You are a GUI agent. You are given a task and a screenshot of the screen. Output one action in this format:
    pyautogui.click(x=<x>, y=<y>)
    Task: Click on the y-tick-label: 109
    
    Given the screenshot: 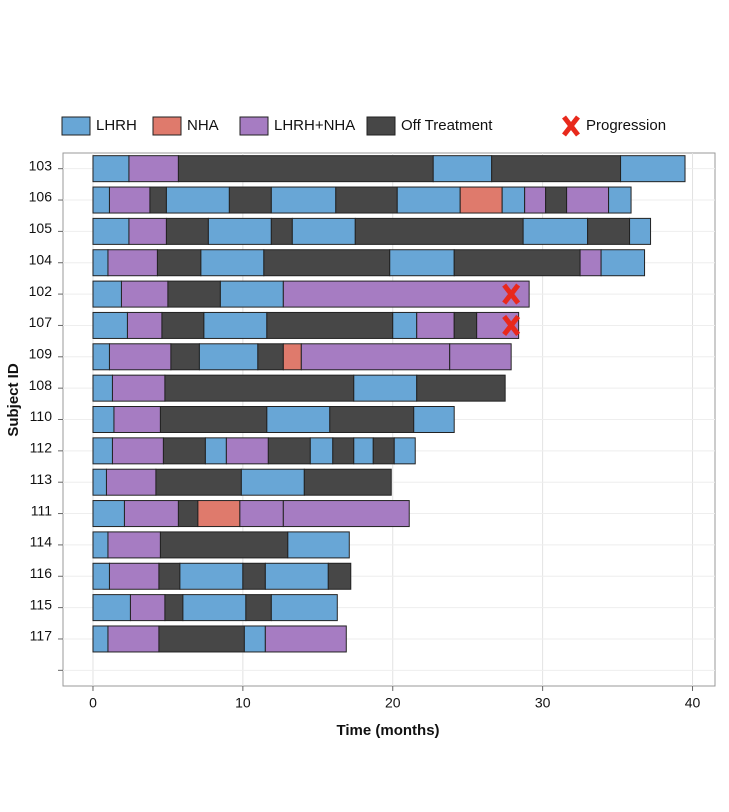 What is the action you would take?
    pyautogui.click(x=41, y=353)
    